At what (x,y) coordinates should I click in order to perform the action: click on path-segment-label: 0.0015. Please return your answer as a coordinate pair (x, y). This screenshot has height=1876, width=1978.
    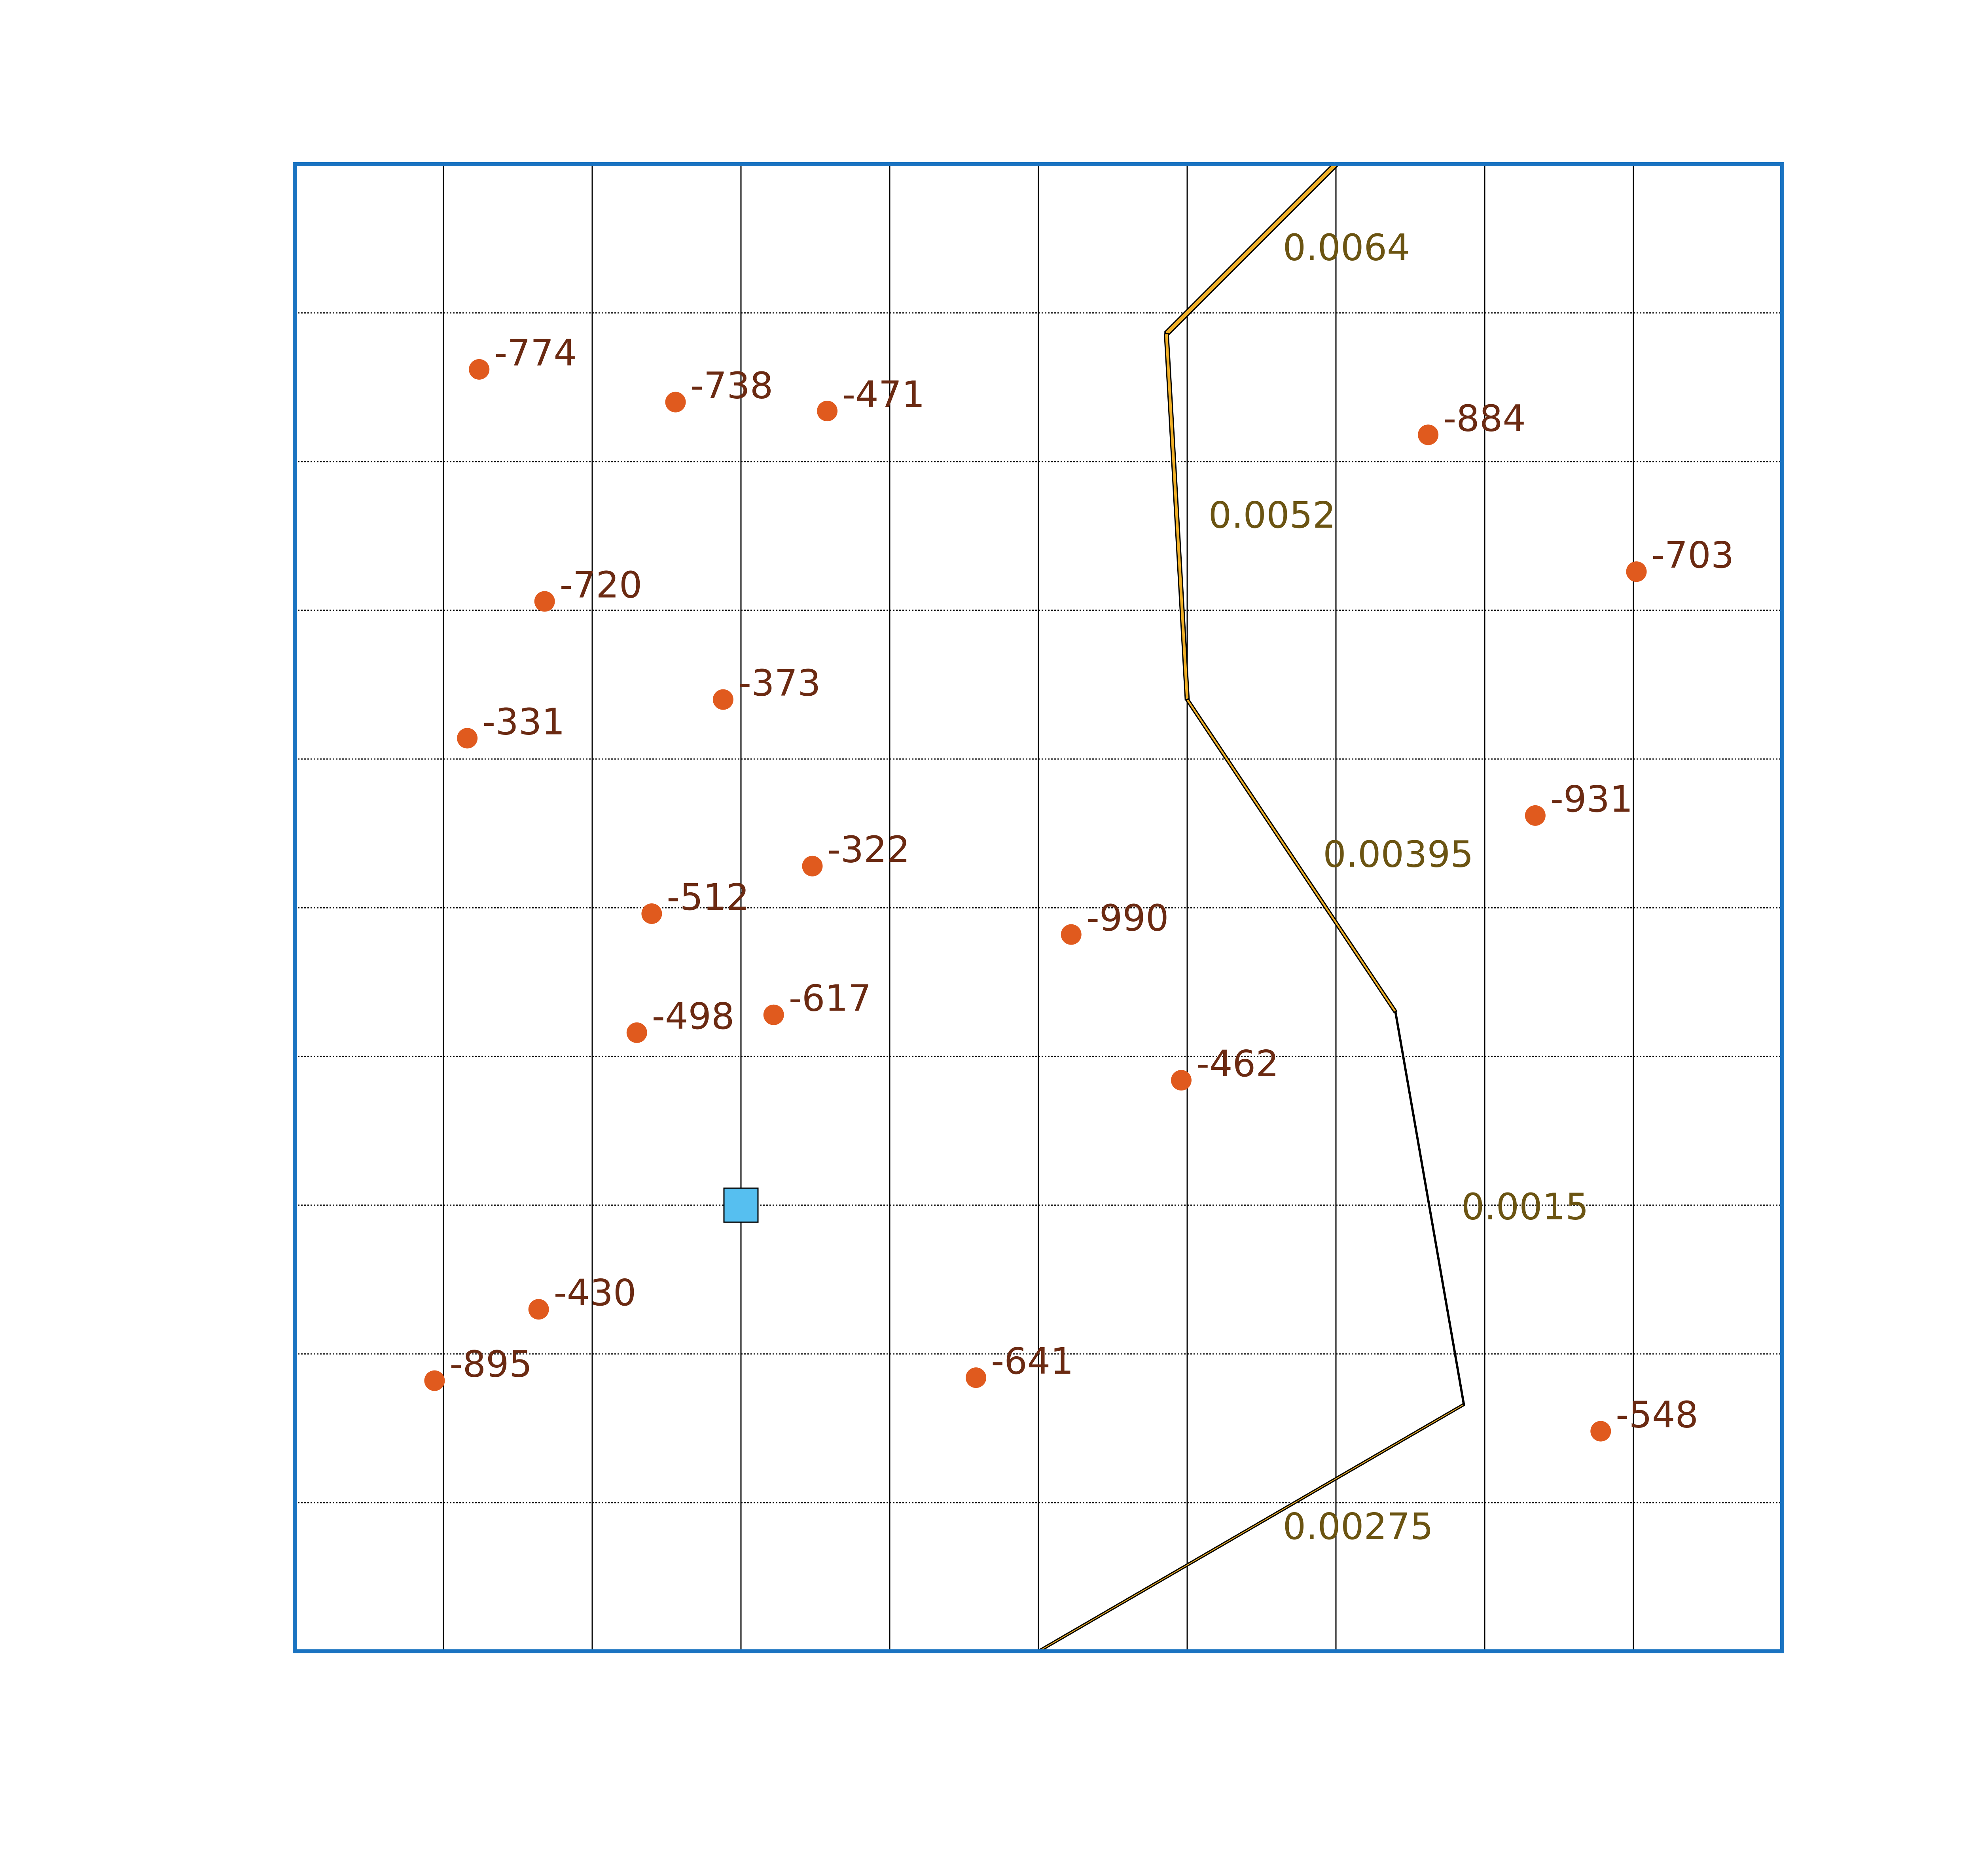
    Looking at the image, I should click on (1525, 1207).